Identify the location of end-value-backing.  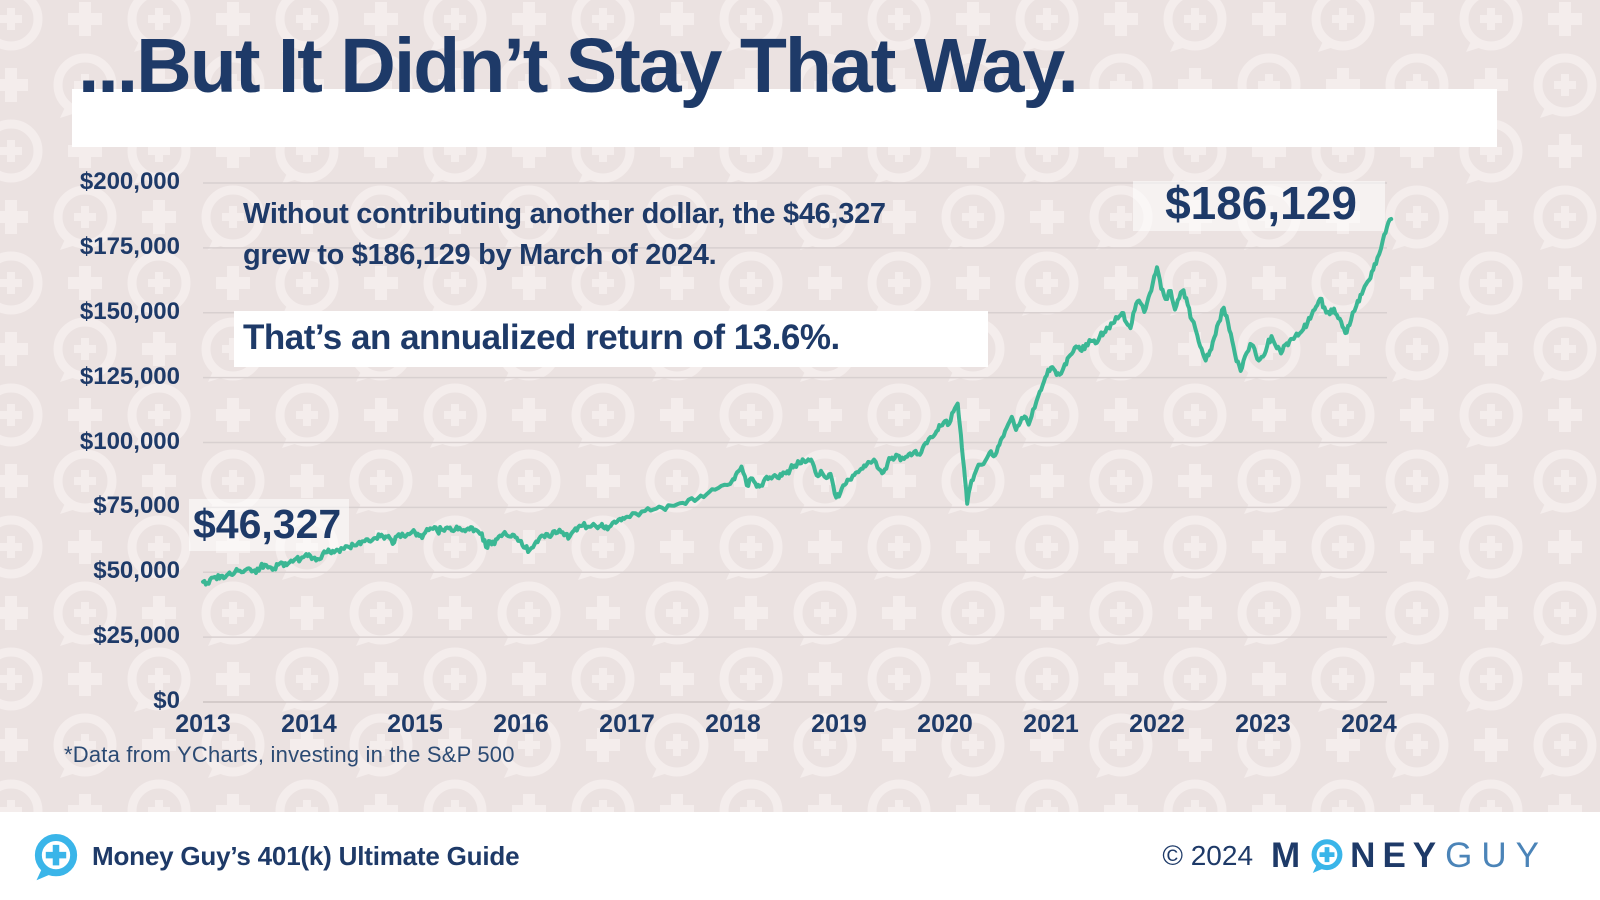
(1259, 206).